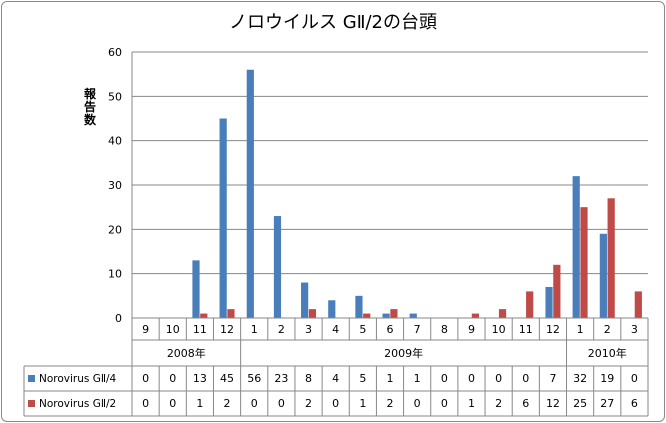  Describe the element at coordinates (607, 403) in the screenshot. I see `data-label: 27` at that location.